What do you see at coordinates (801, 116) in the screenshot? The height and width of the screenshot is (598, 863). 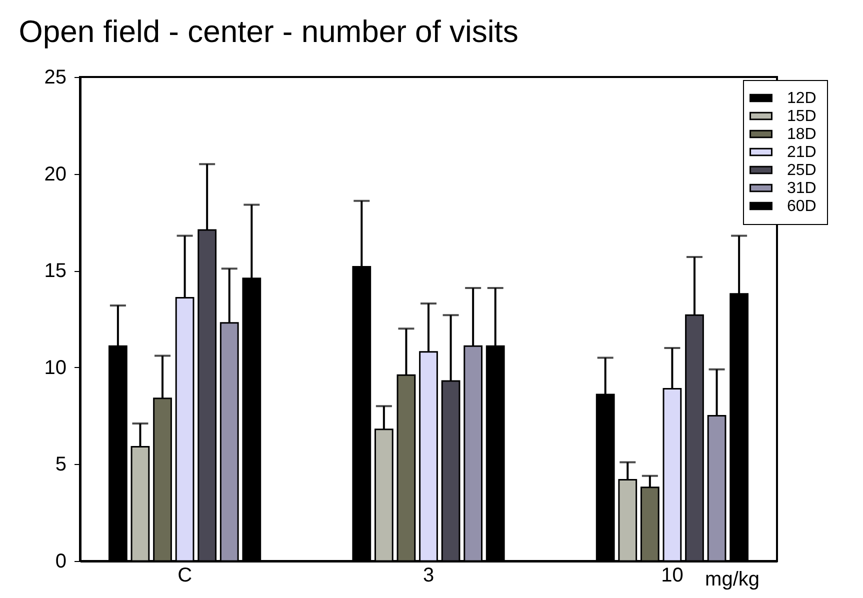 I see `legend-label: 15D` at bounding box center [801, 116].